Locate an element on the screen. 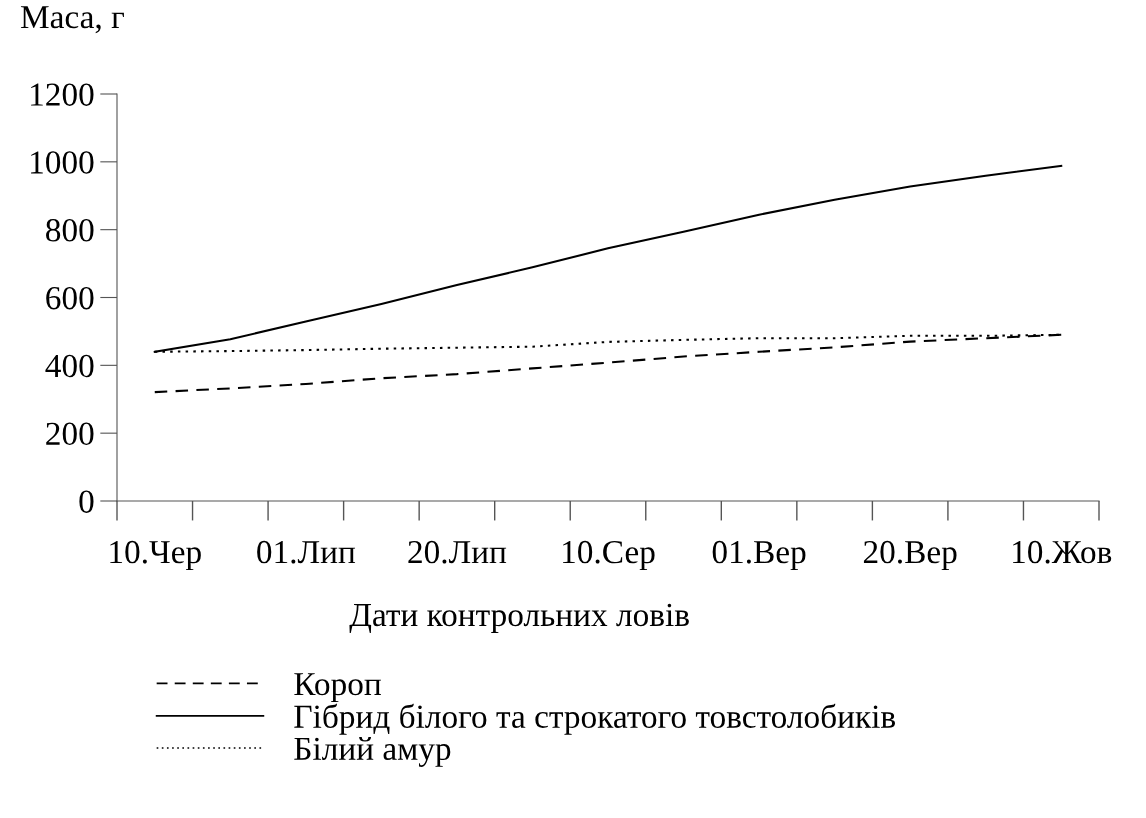 Image resolution: width=1146 pixels, height=818 pixels. y-tick-label: 0 is located at coordinates (86, 501).